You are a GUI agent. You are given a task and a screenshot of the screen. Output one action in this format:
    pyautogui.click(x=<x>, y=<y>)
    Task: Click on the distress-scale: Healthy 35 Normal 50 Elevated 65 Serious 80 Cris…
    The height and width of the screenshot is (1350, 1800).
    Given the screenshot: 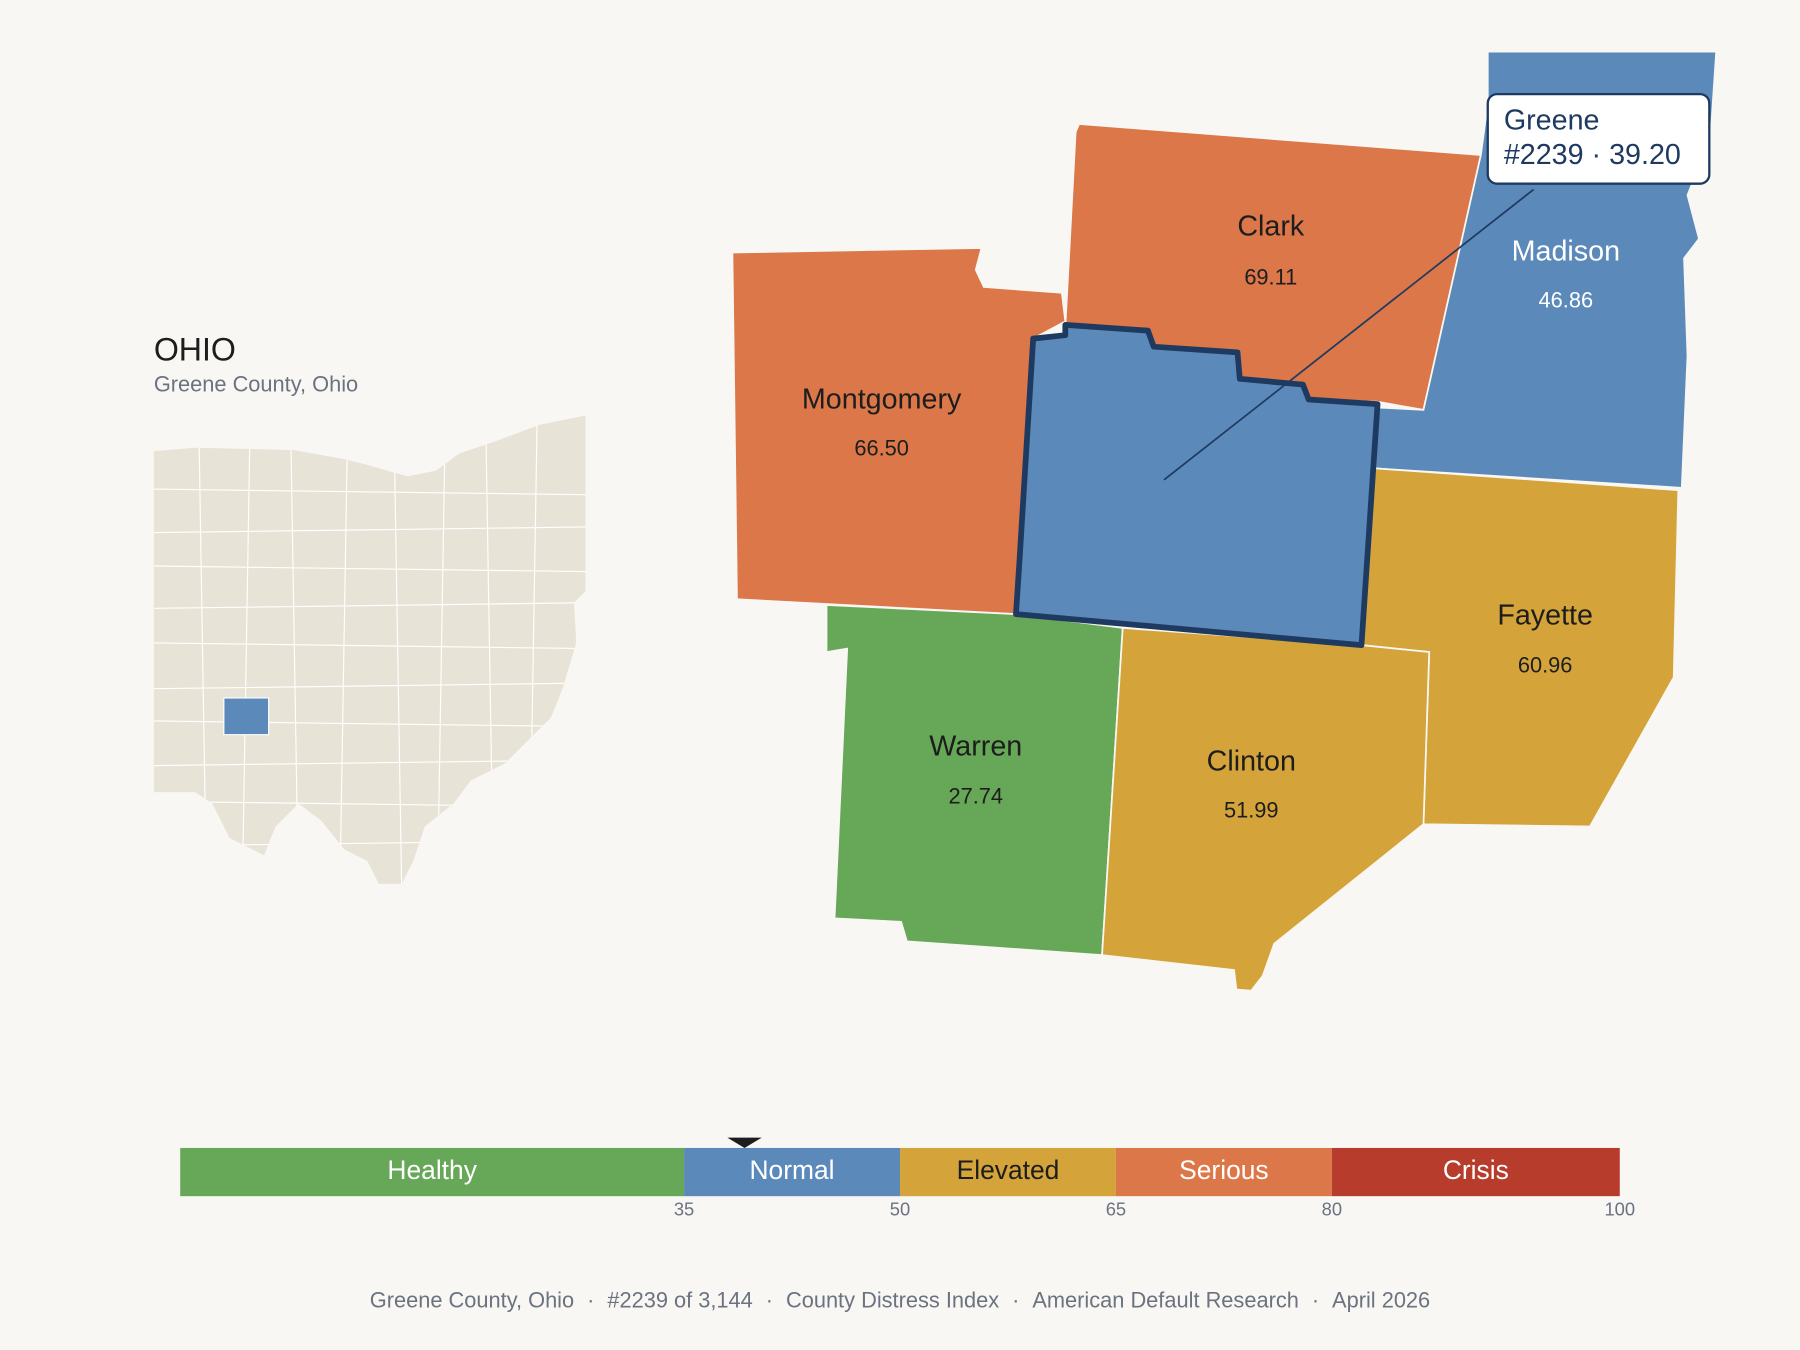 What is the action you would take?
    pyautogui.click(x=907, y=1178)
    